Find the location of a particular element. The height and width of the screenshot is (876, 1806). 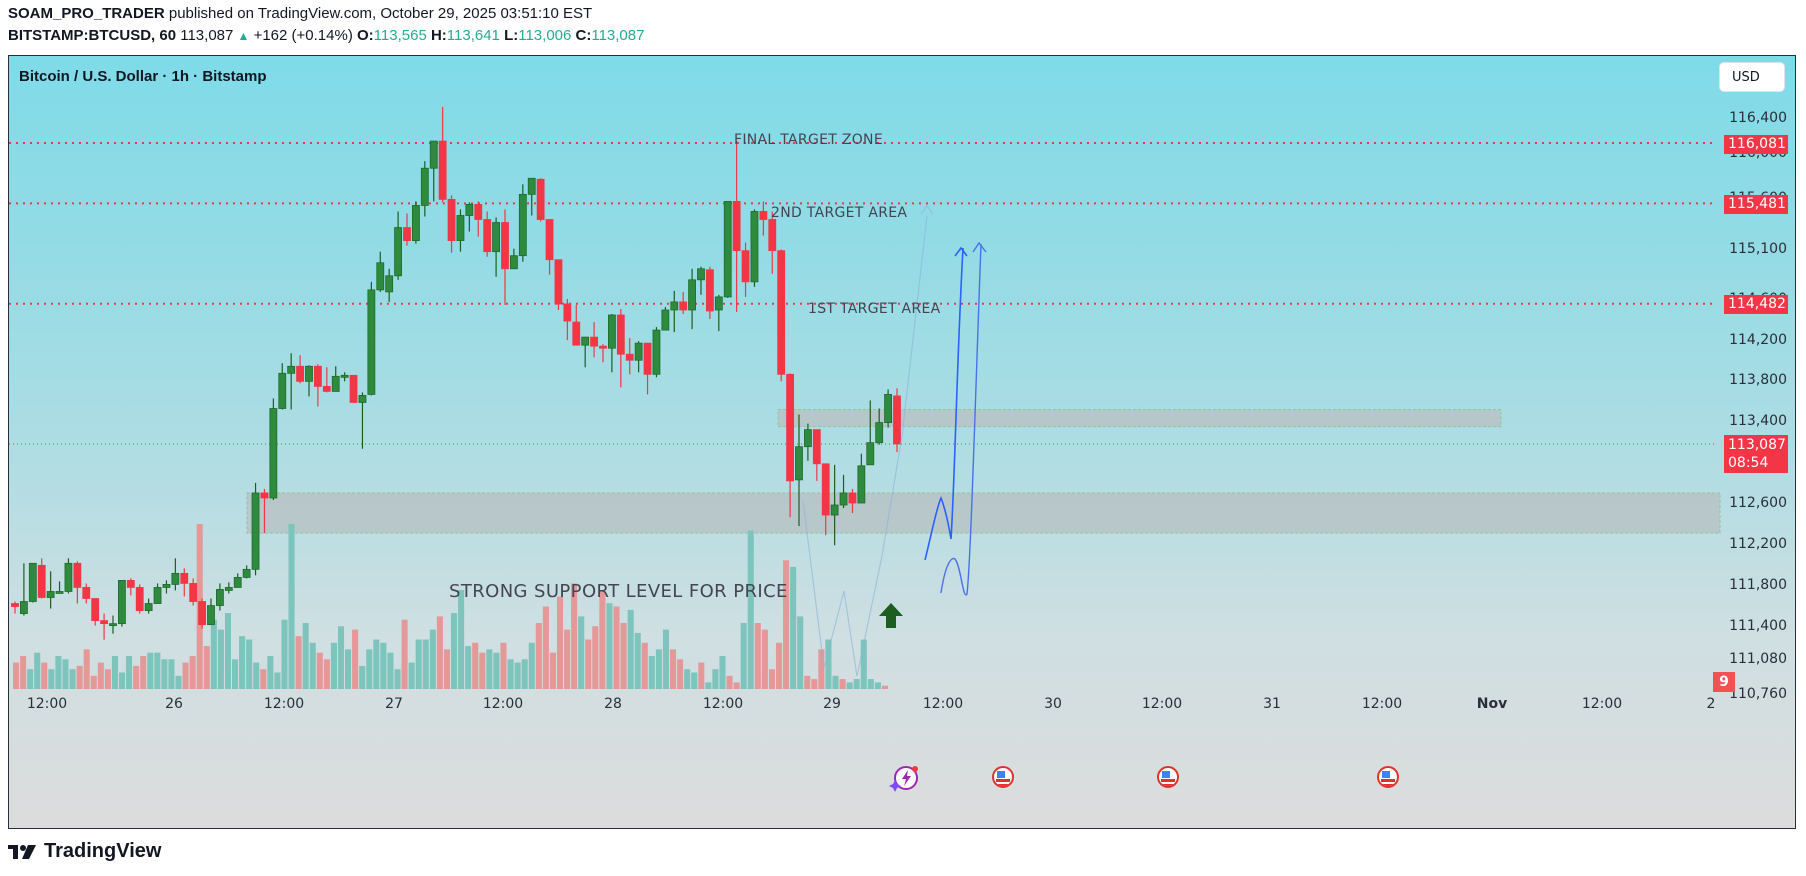

low-value: 113,006 is located at coordinates (545, 35).